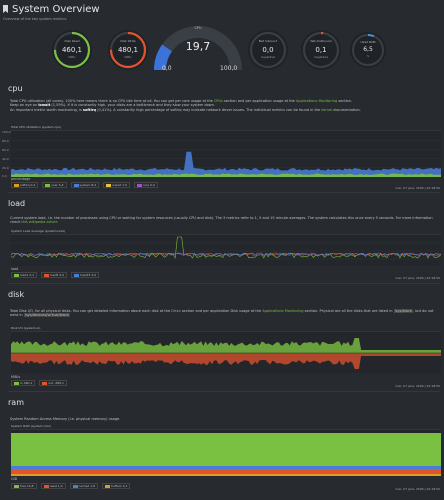 This screenshot has width=444, height=500. I want to click on gauge-value: 460,1, so click(72, 50).